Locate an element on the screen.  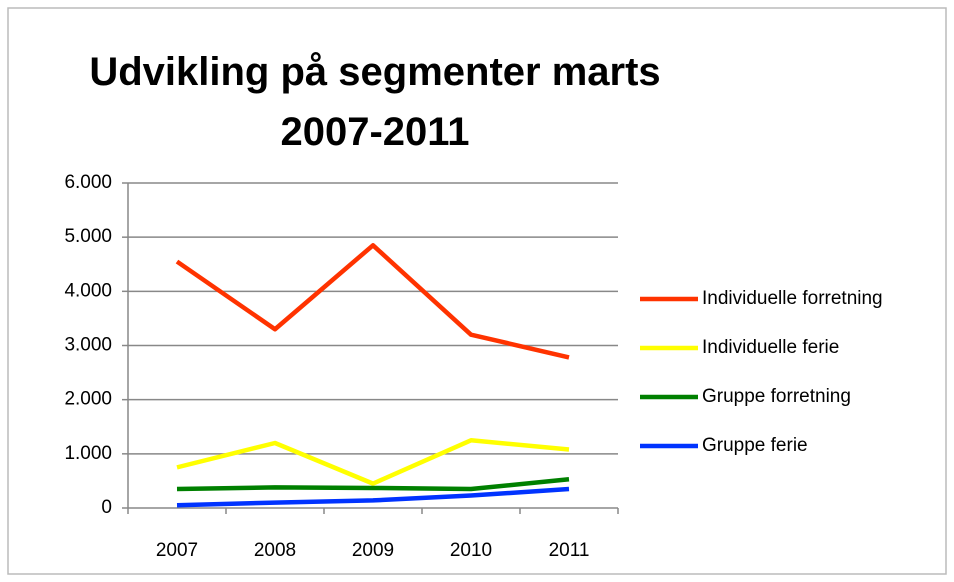
chart-title: Udvikling på segmenter marts 2007-2011 is located at coordinates (375, 102).